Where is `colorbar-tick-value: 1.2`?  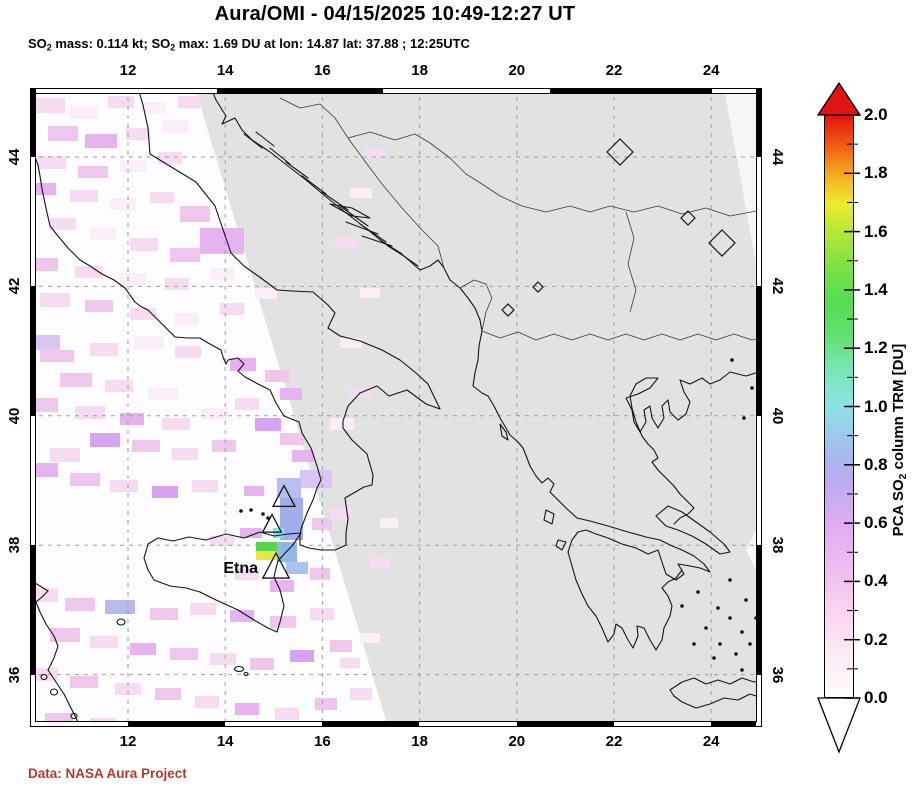
colorbar-tick-value: 1.2 is located at coordinates (876, 348).